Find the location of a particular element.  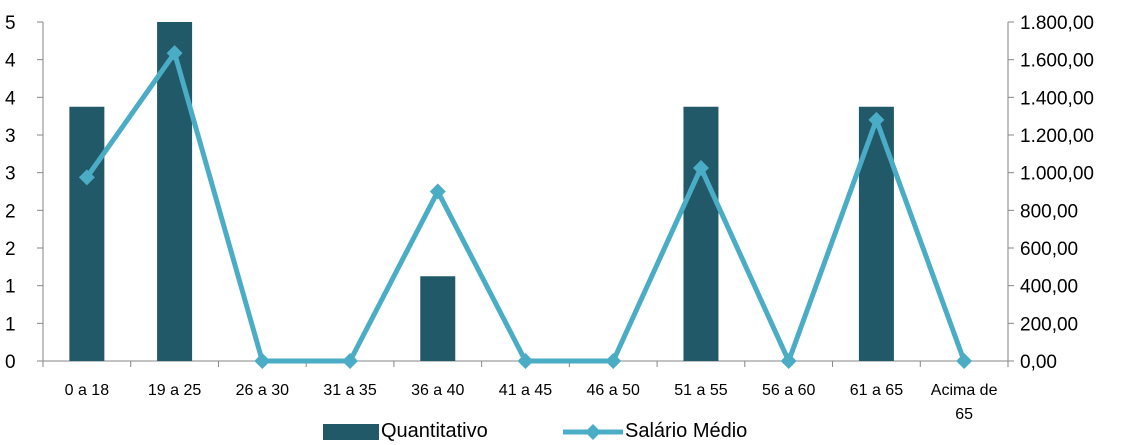

legend-bar-swatch is located at coordinates (351, 431).